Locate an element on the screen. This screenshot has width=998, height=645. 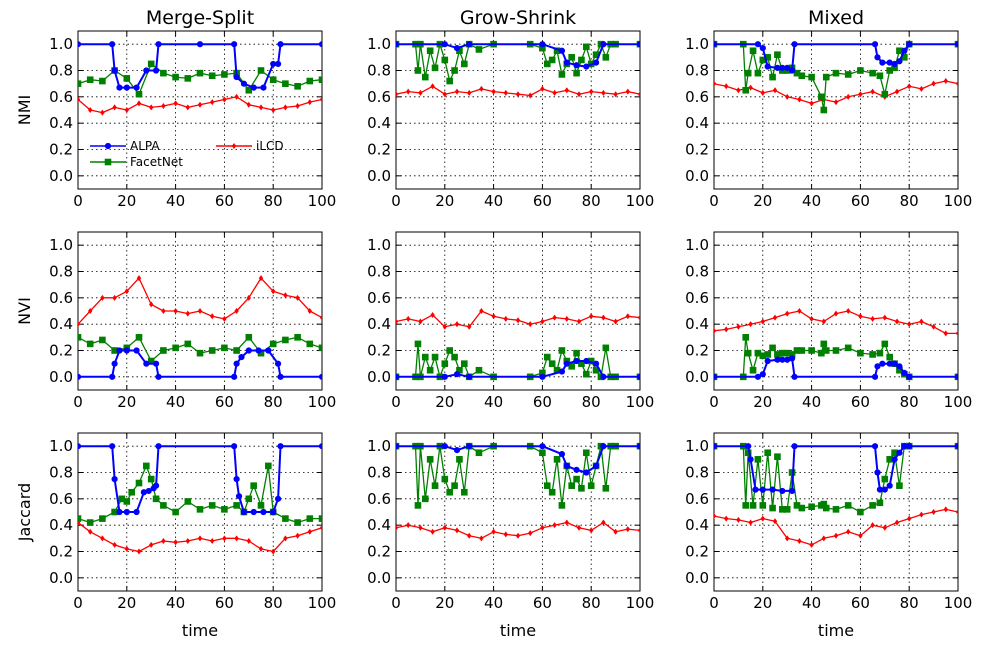
series-alpa is located at coordinates (518, 368).